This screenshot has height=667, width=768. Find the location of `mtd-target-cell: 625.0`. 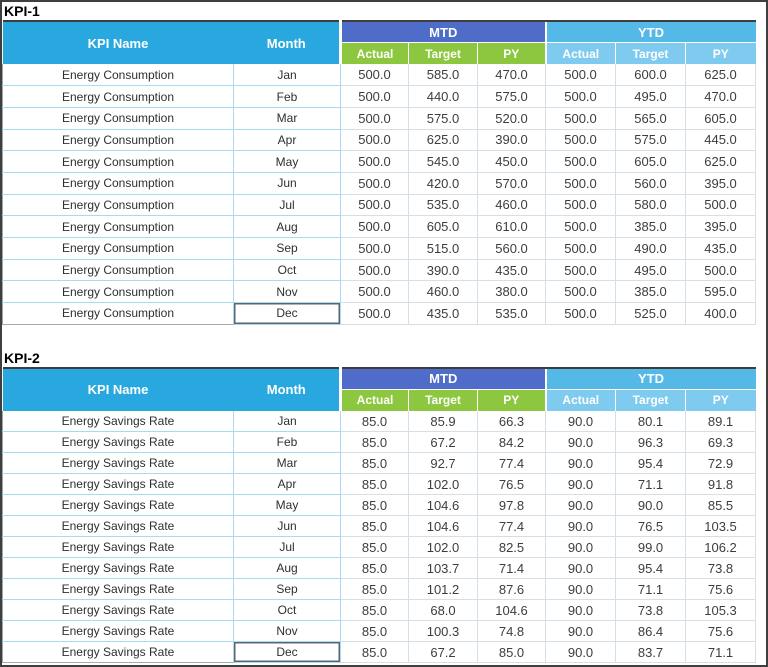

mtd-target-cell: 625.0 is located at coordinates (443, 140).